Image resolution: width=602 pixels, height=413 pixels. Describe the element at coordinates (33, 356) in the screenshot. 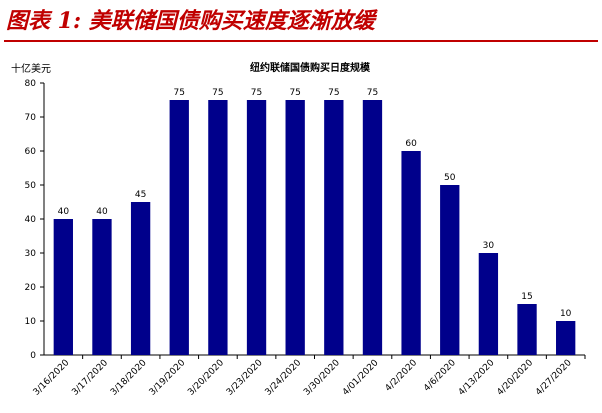

I see `y-tick-label: 0` at that location.